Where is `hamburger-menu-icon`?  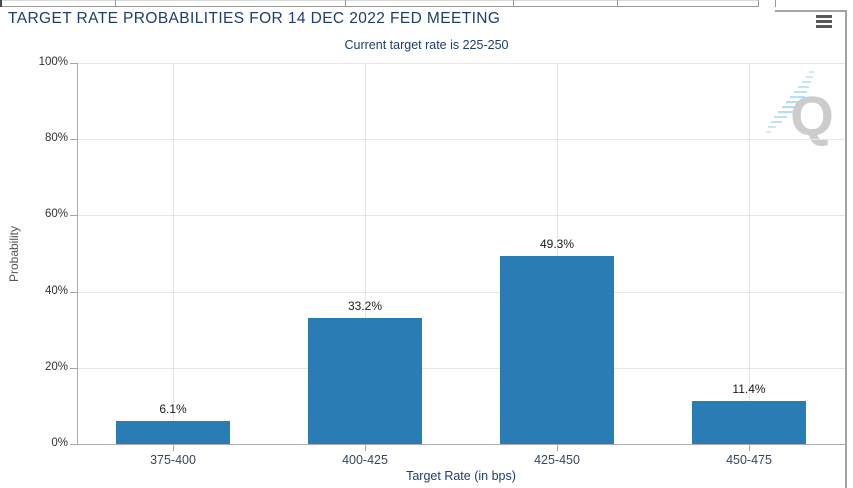 hamburger-menu-icon is located at coordinates (824, 23).